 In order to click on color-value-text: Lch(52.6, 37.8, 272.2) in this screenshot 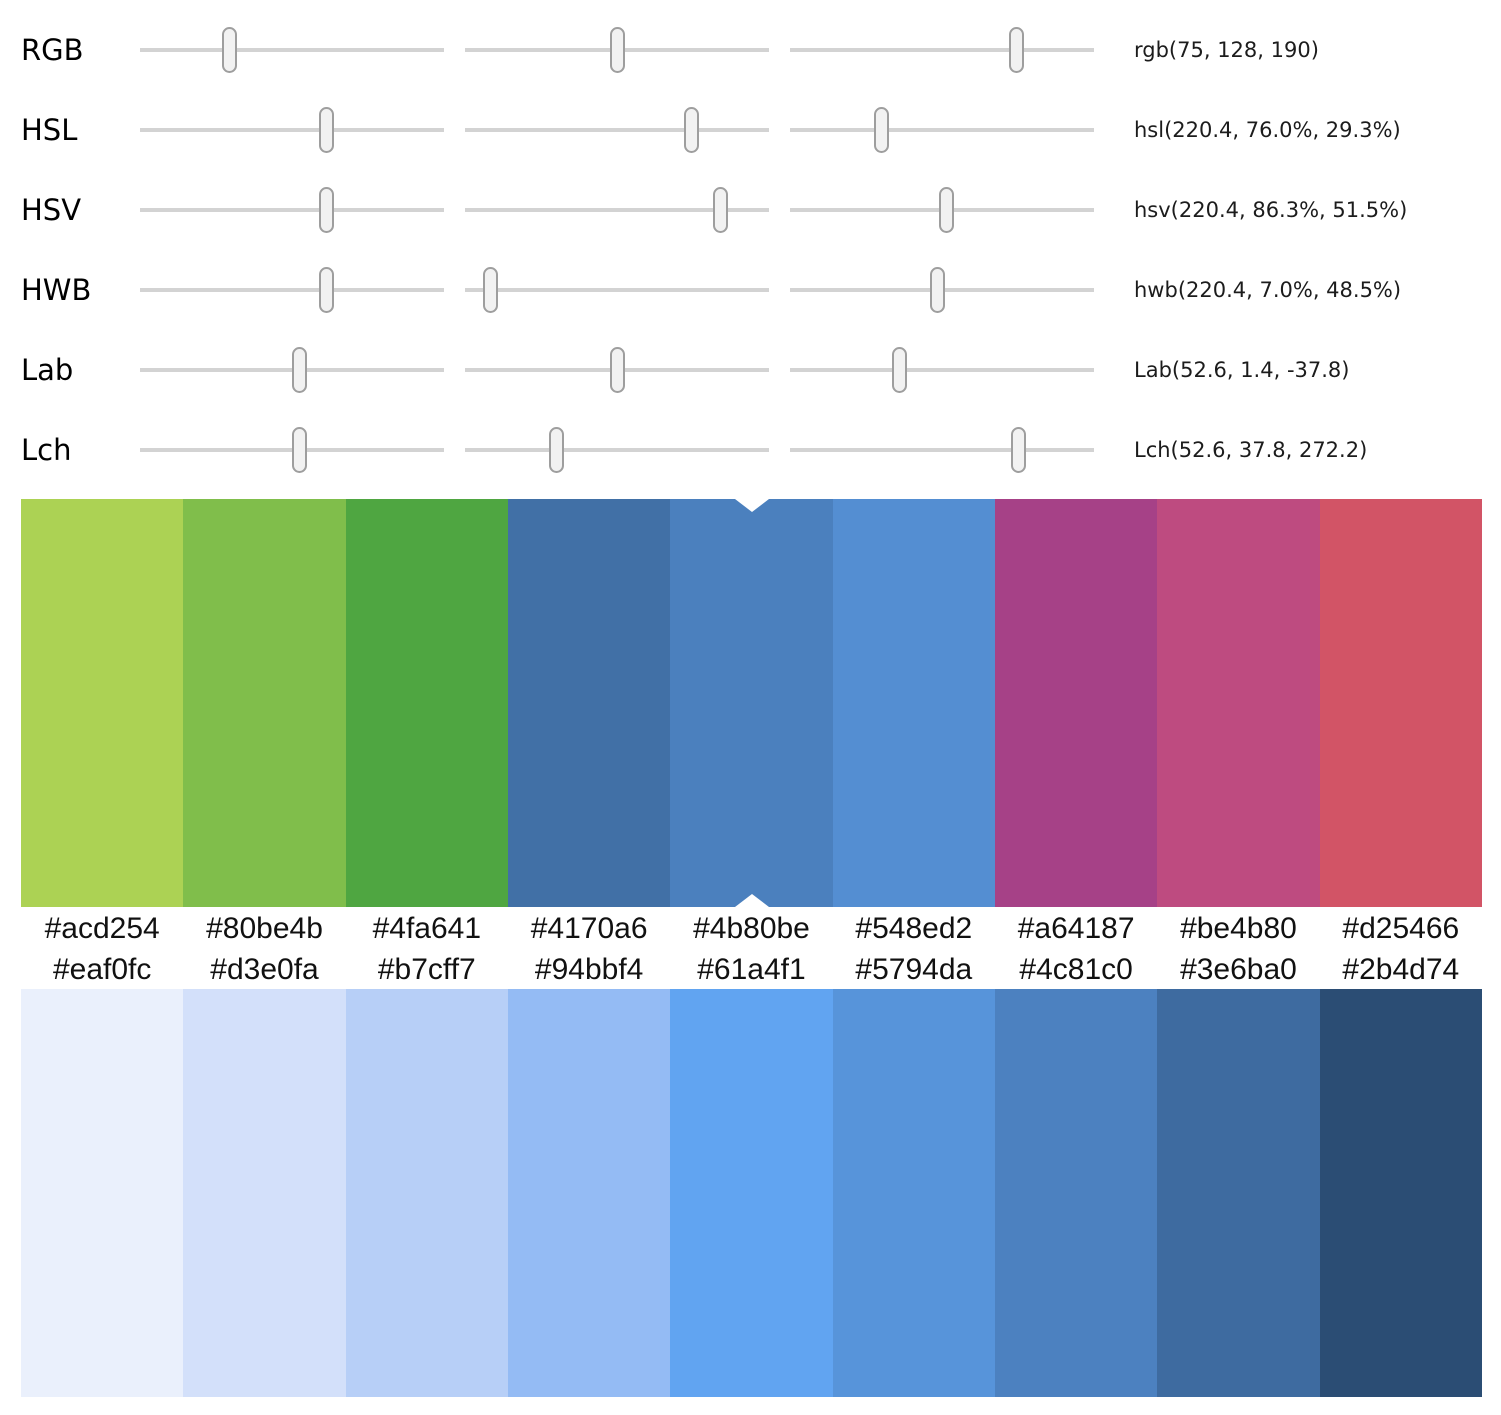, I will do `click(1251, 450)`.